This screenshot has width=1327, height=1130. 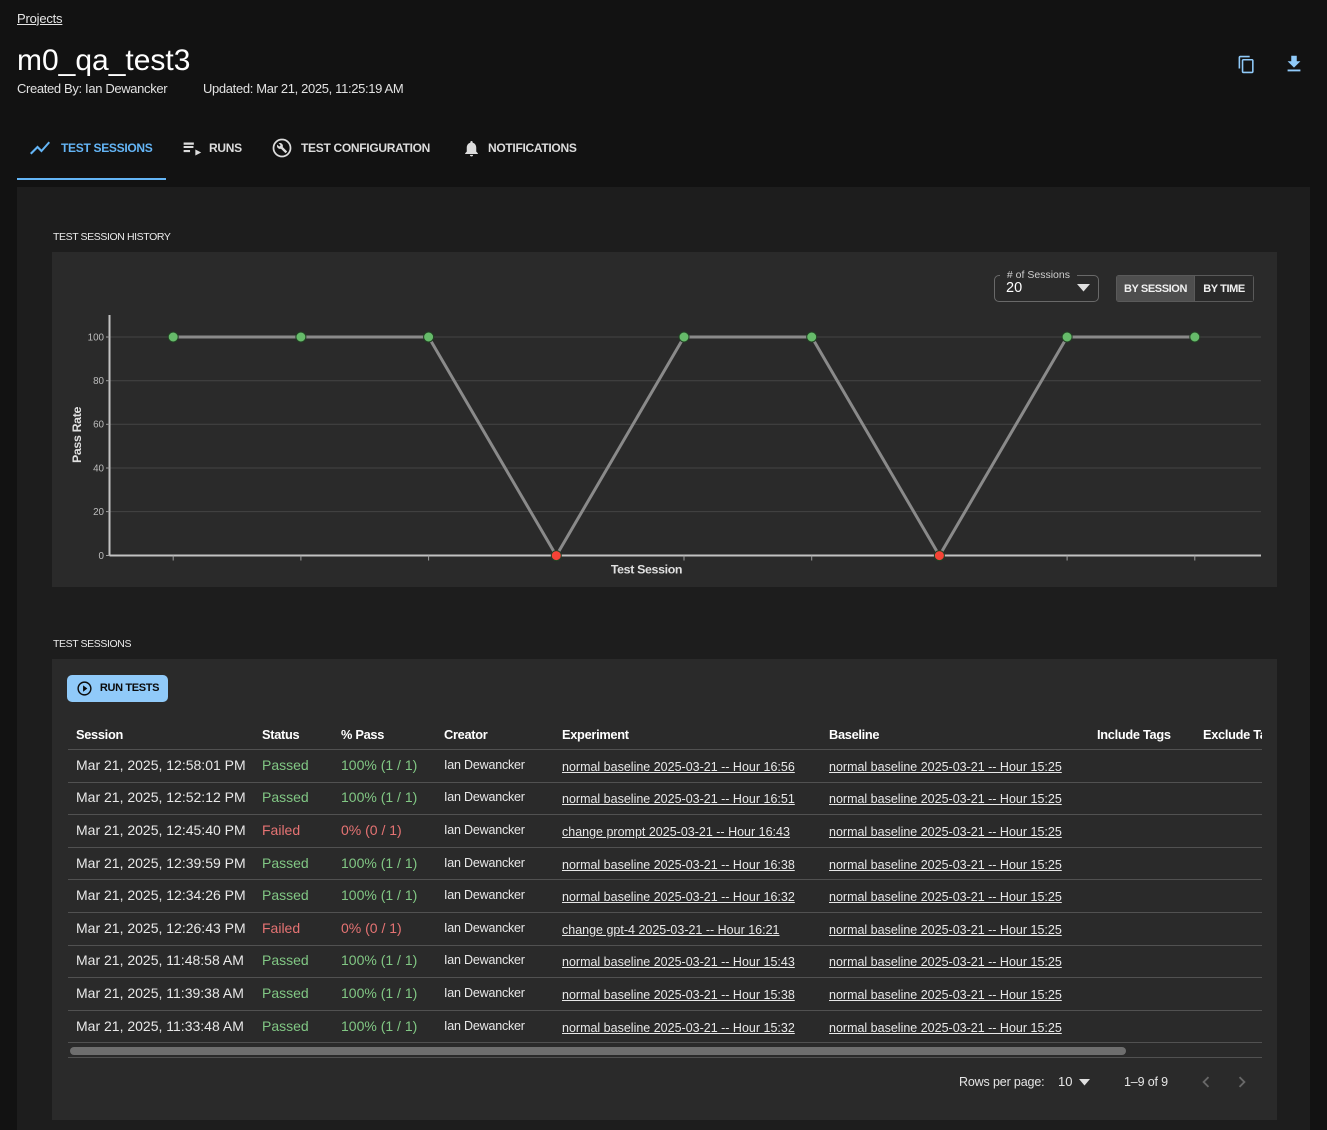 I want to click on svg-text: 80, so click(x=98, y=381).